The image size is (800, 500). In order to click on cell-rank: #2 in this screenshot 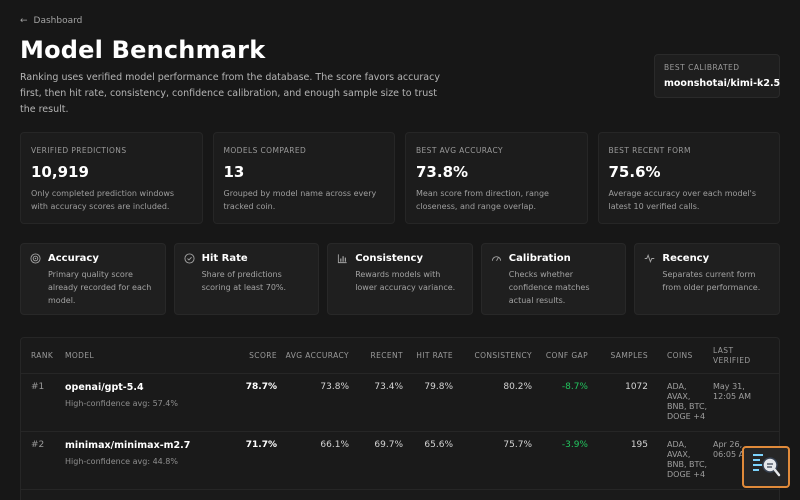, I will do `click(38, 445)`.